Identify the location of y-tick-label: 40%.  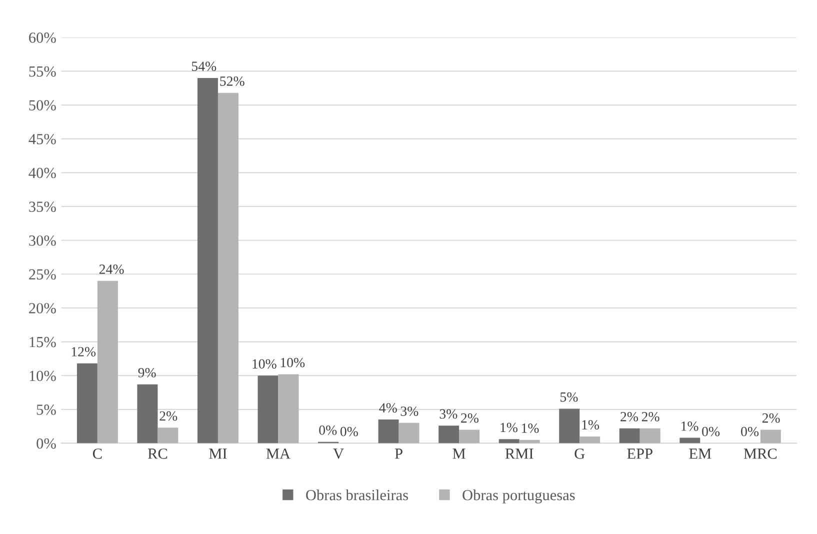
(42, 173).